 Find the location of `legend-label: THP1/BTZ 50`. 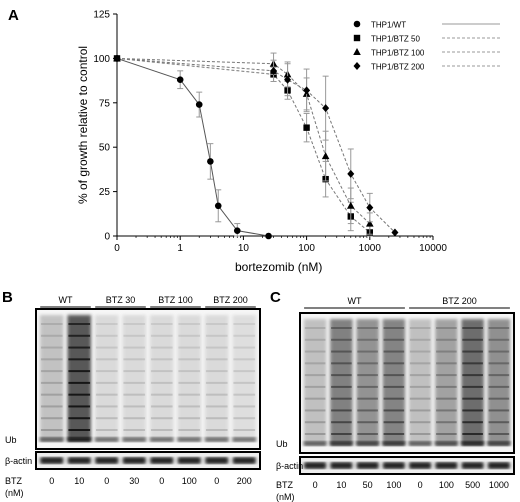

legend-label: THP1/BTZ 50 is located at coordinates (395, 39).